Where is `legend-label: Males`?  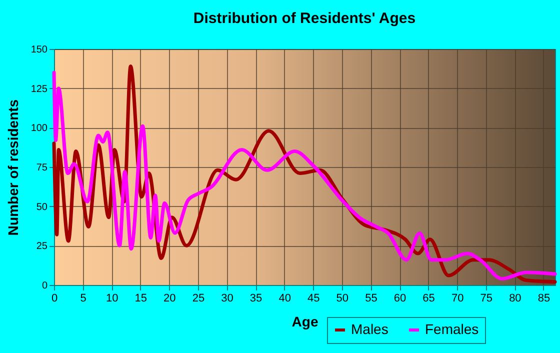
legend-label: Males is located at coordinates (369, 329).